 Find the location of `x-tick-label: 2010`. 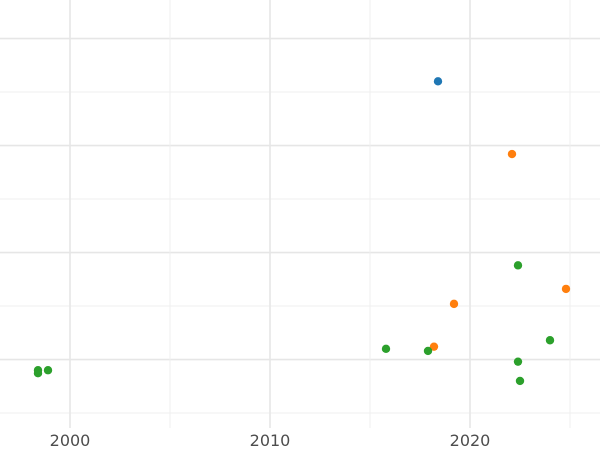

x-tick-label: 2010 is located at coordinates (270, 440).